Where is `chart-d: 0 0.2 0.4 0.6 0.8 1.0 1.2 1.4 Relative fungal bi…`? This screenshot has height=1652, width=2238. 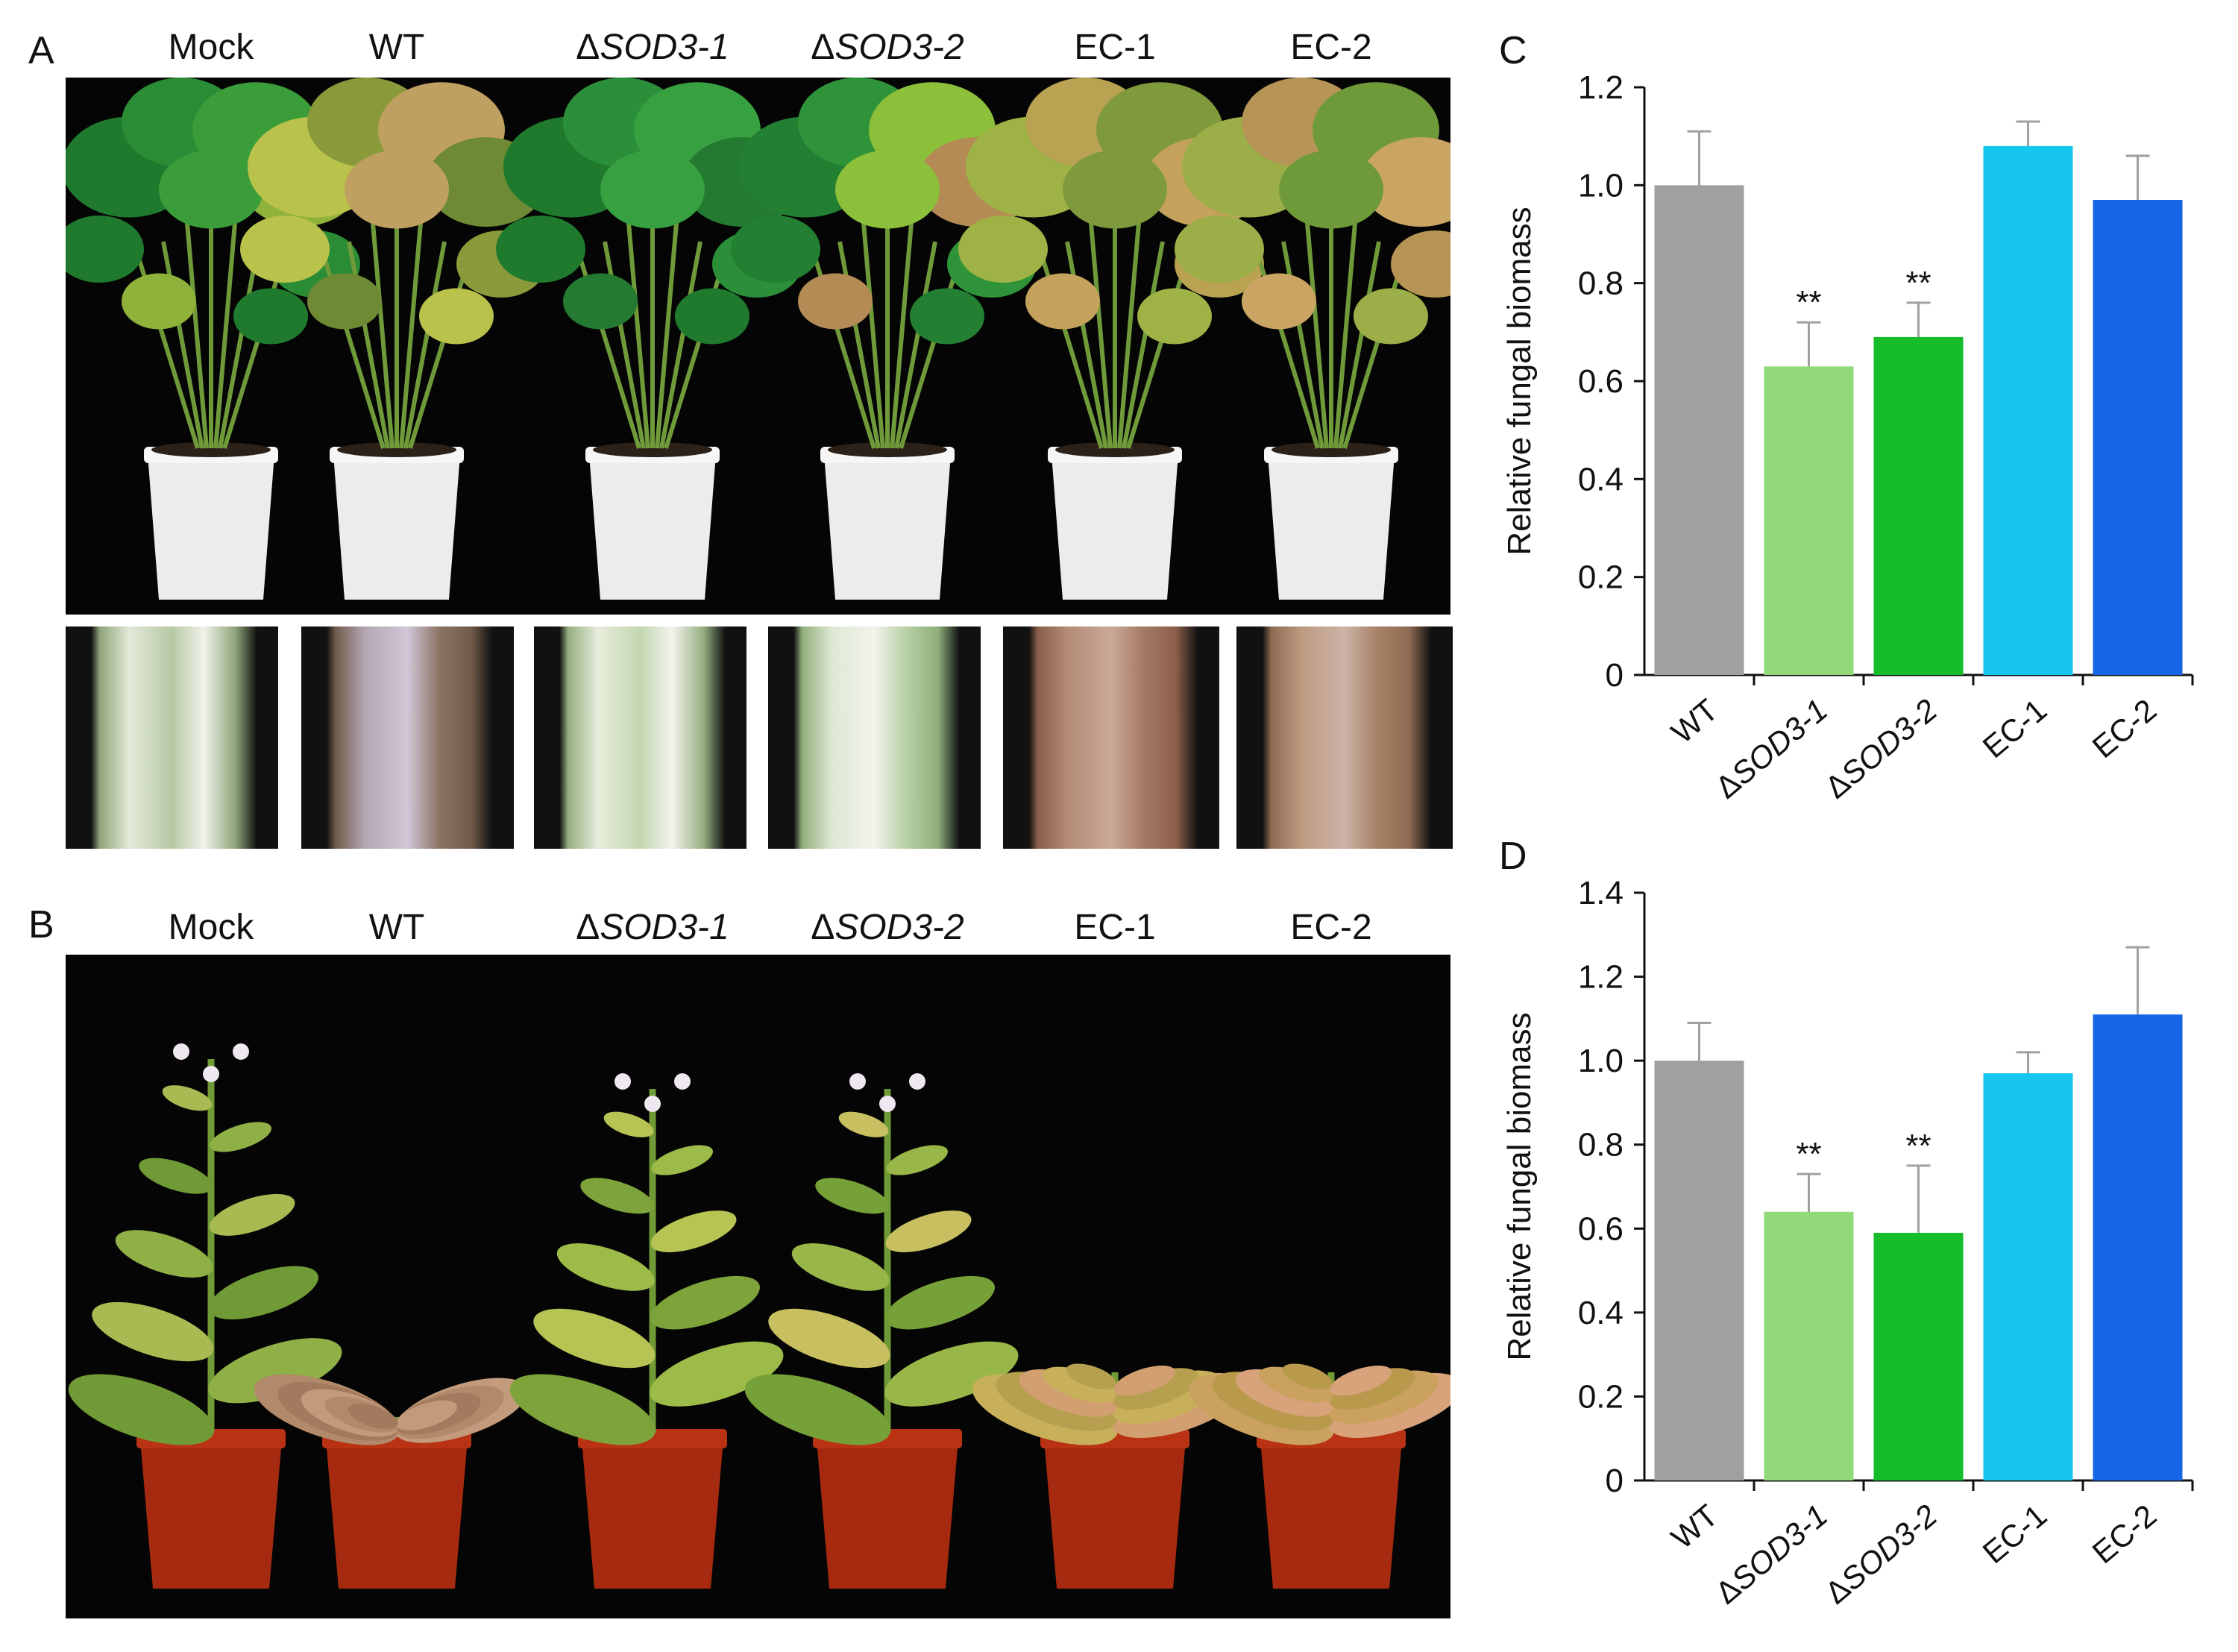
chart-d: 0 0.2 0.4 0.6 0.8 1.0 1.2 1.4 Relative fungal bi… is located at coordinates (1848, 1243).